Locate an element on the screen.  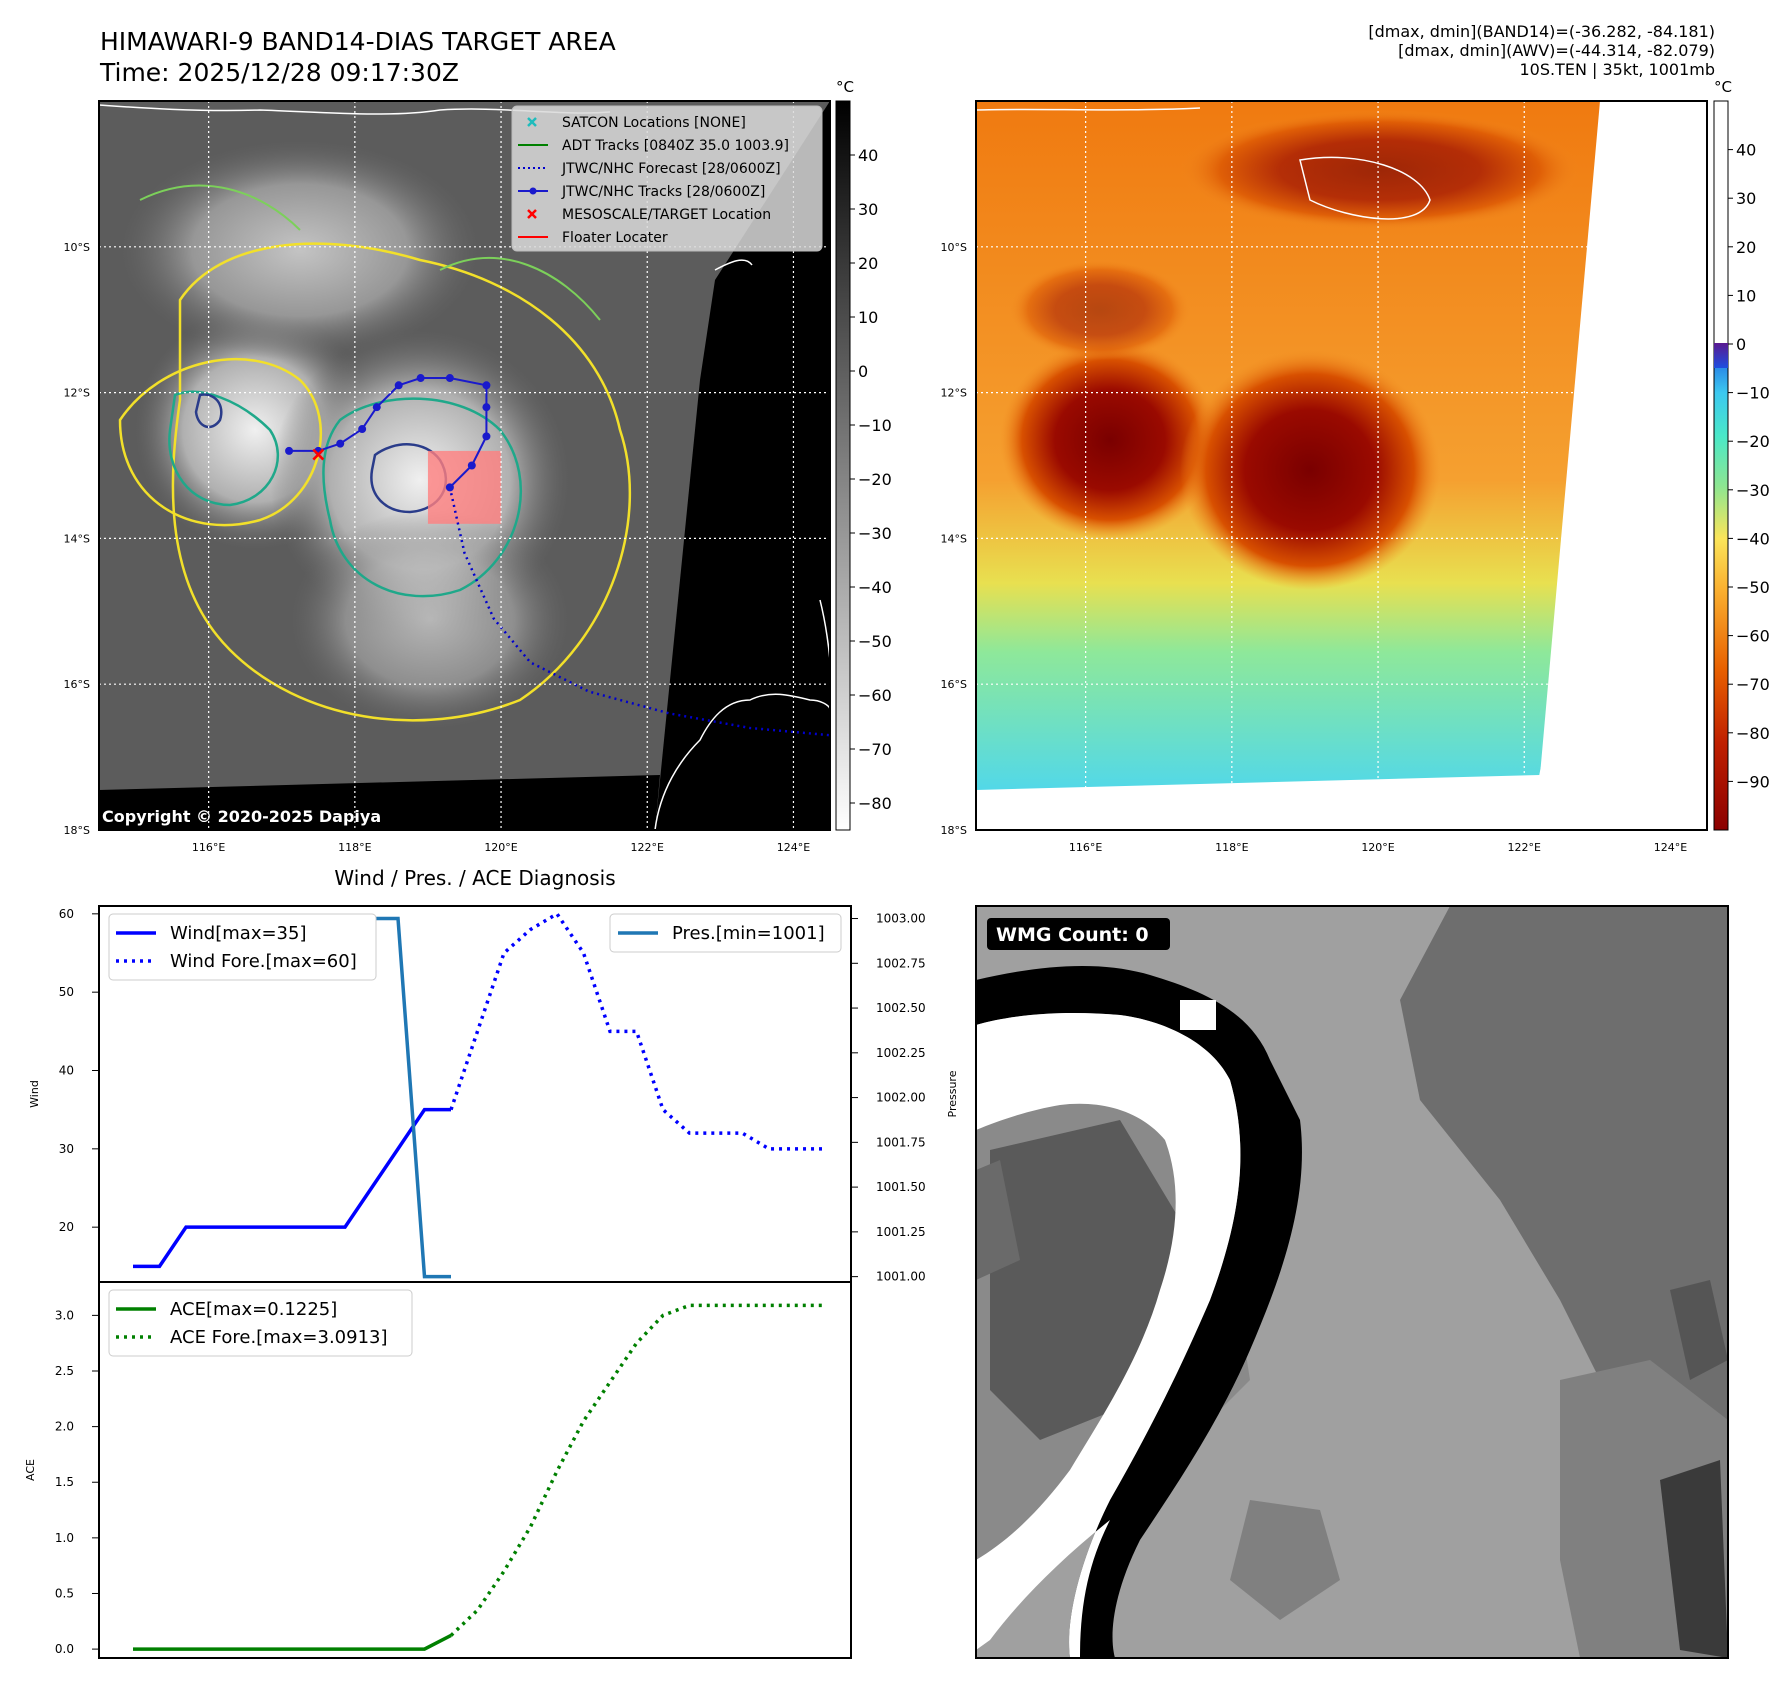
legend-item: ADT Tracks [0840Z 35.0 1003.9] is located at coordinates (653, 146).